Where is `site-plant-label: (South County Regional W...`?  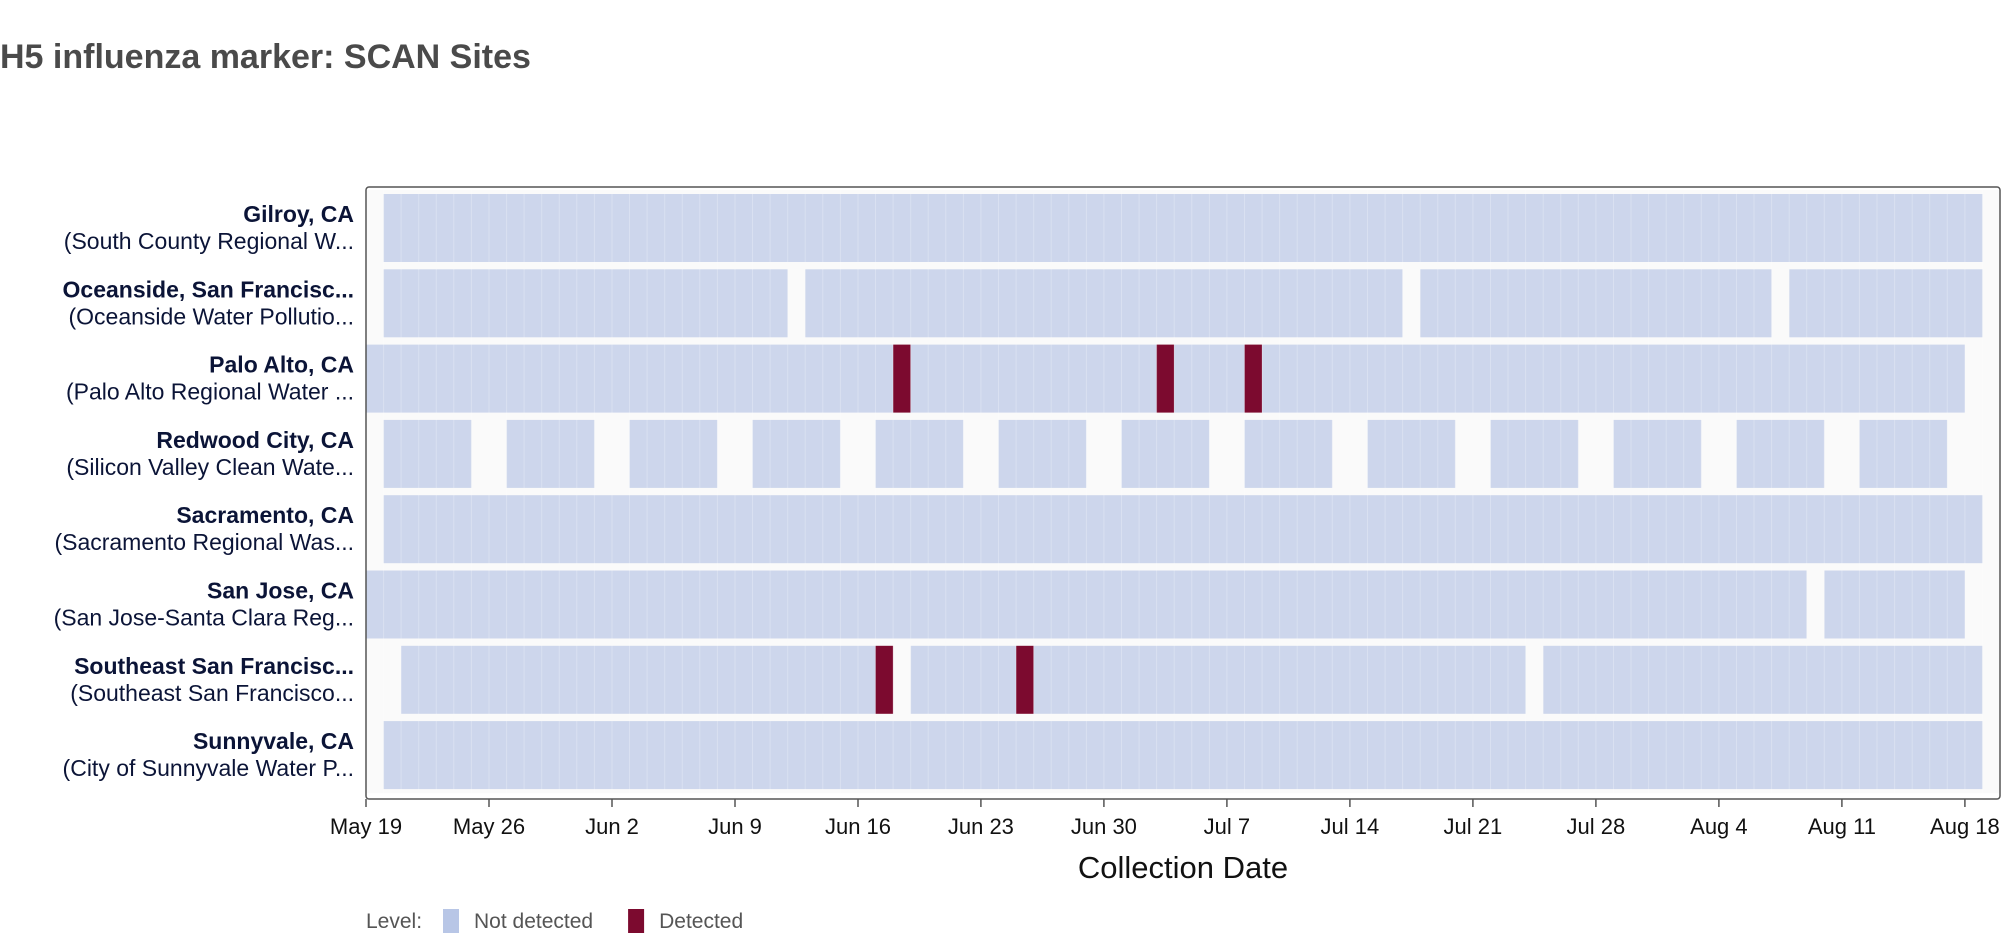 site-plant-label: (South County Regional W... is located at coordinates (209, 241).